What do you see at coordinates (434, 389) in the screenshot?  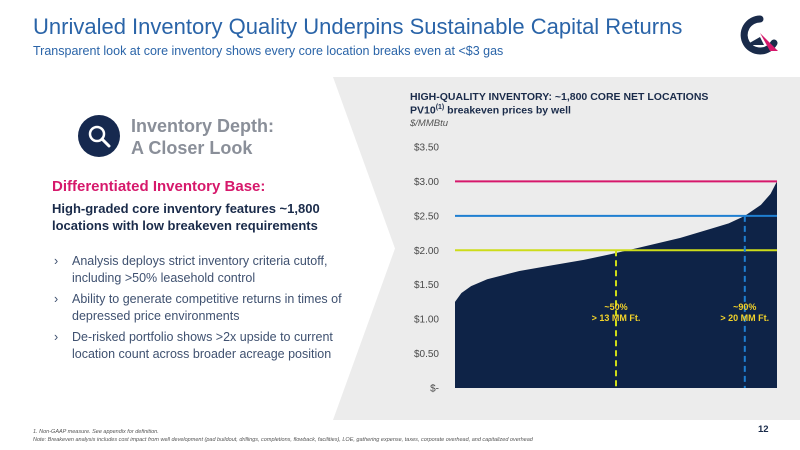 I see `y-tick-label: $-` at bounding box center [434, 389].